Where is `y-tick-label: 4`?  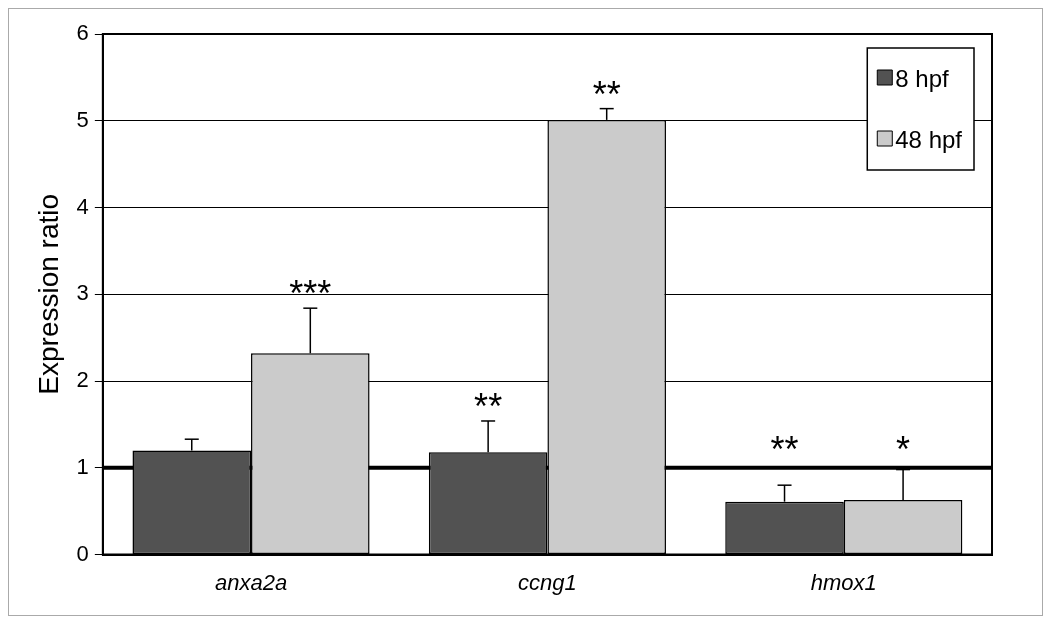 y-tick-label: 4 is located at coordinates (82, 206).